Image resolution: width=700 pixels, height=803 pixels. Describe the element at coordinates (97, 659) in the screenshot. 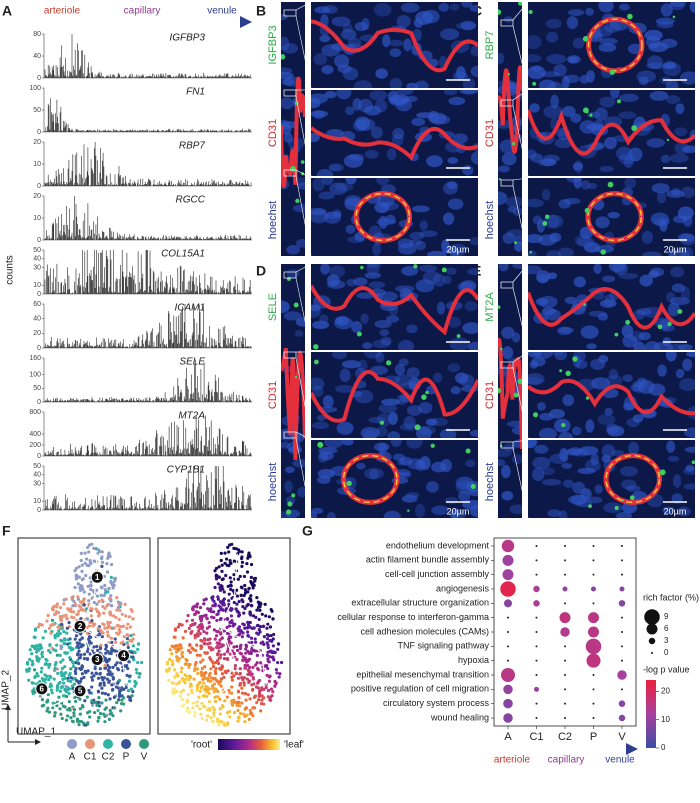

I see `cluster-number: 3` at that location.